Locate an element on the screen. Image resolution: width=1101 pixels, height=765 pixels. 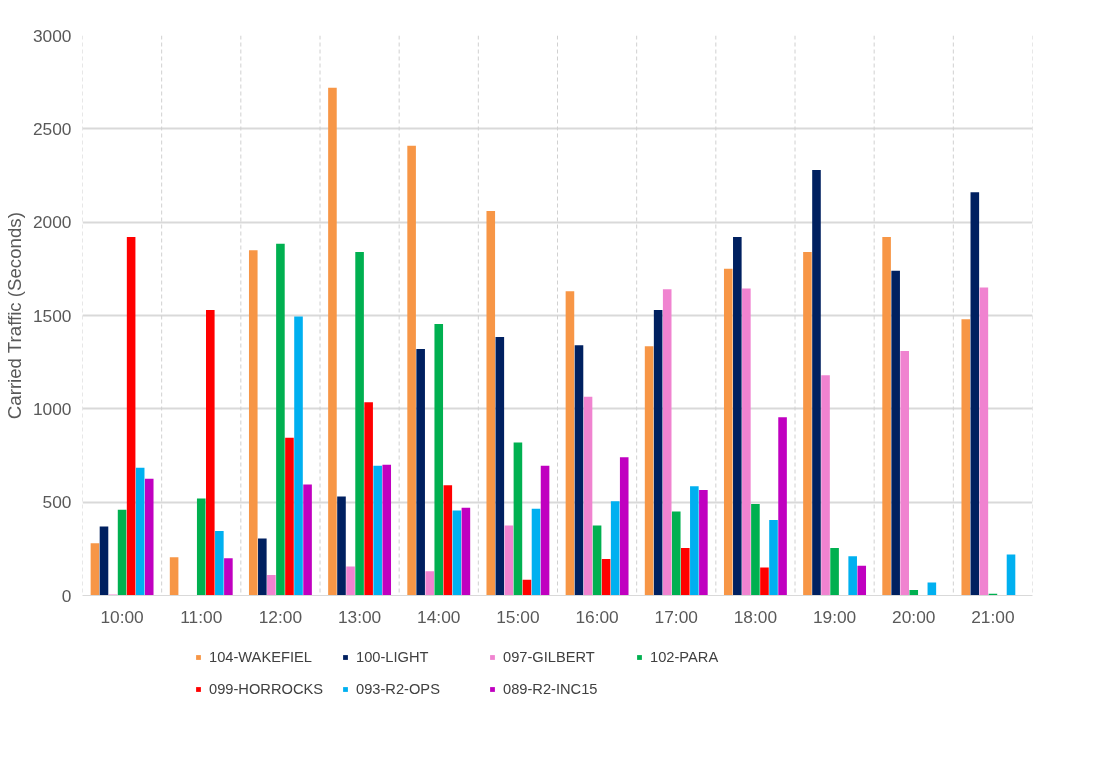
y-tick-label: 1000 is located at coordinates (52, 408).